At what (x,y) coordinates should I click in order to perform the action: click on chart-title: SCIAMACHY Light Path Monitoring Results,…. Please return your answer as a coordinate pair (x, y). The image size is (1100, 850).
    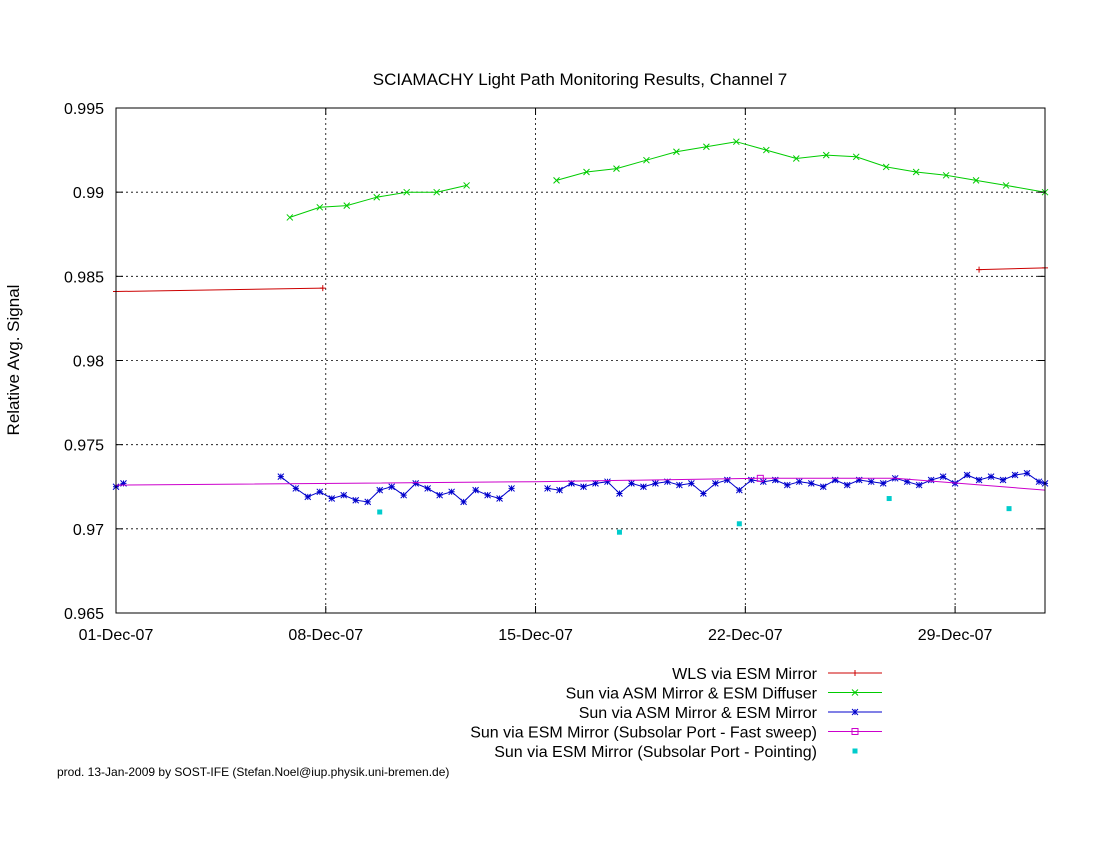
    Looking at the image, I should click on (580, 79).